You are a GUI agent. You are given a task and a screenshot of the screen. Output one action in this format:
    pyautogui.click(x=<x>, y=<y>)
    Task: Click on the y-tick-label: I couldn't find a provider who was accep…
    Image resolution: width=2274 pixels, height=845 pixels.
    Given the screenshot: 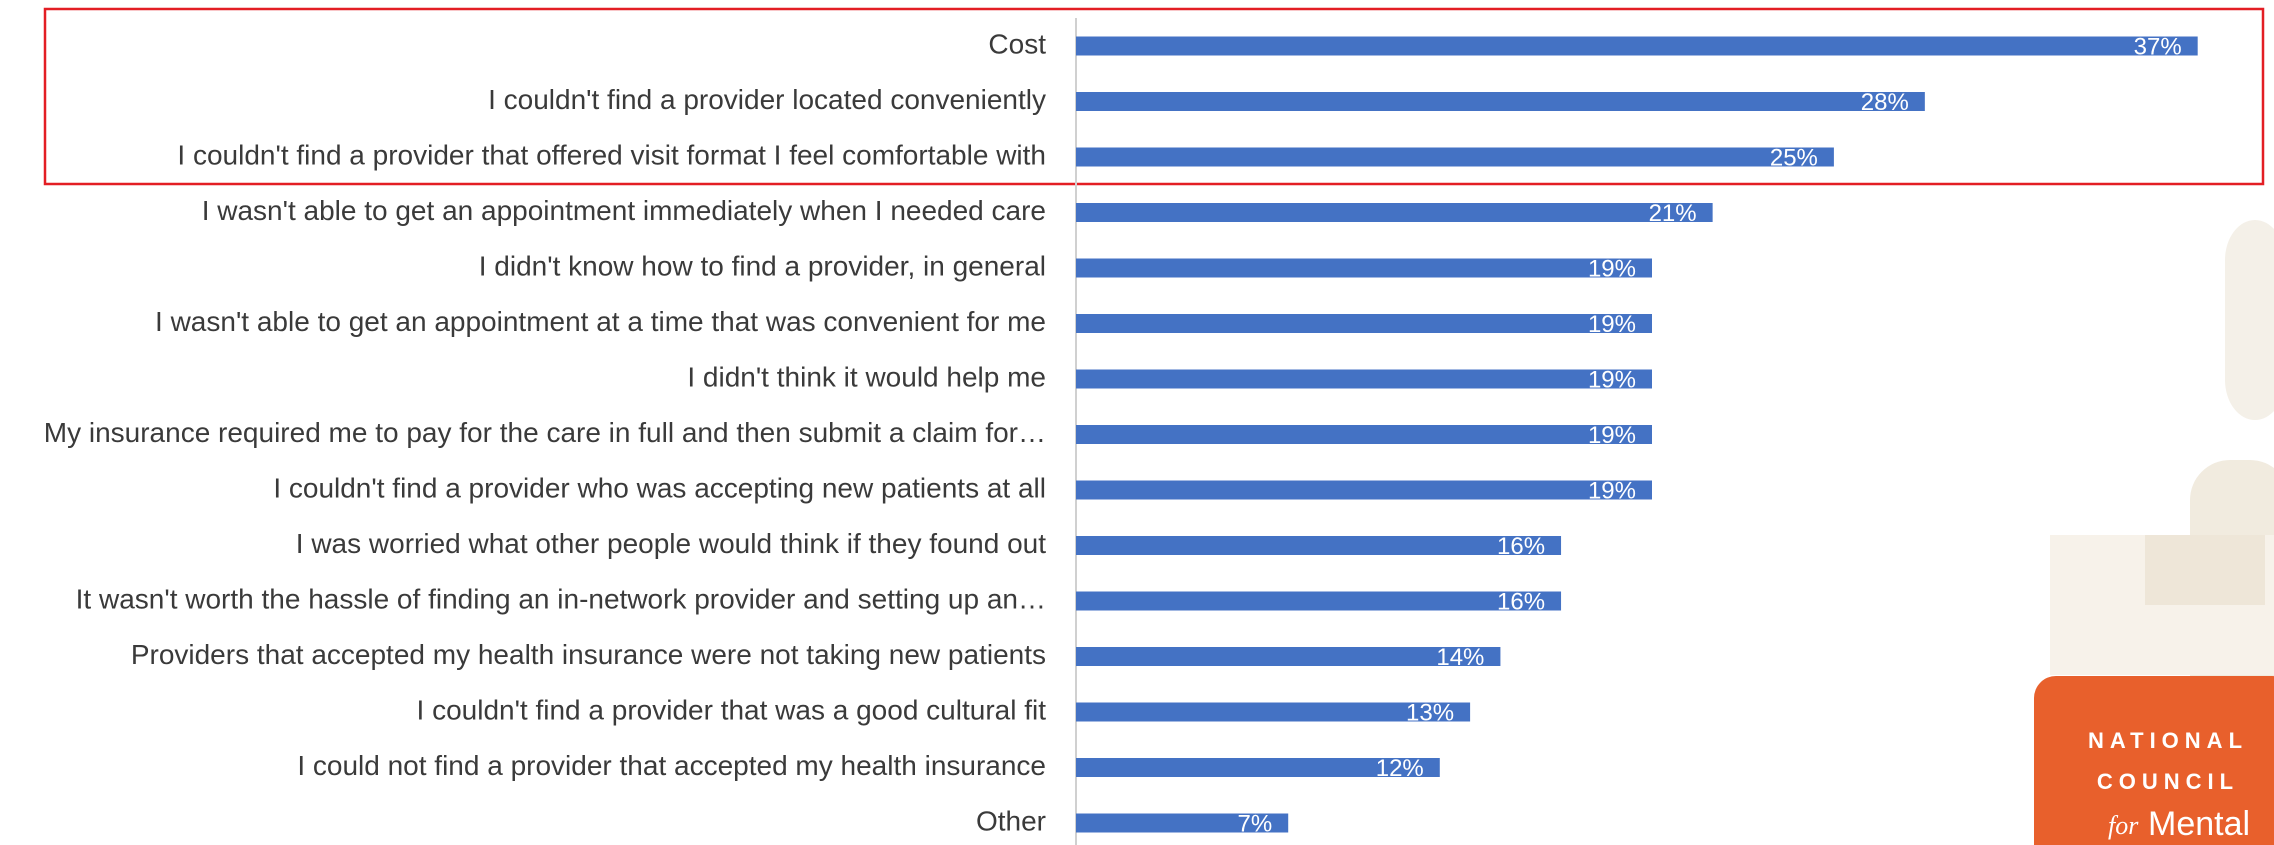 What is the action you would take?
    pyautogui.click(x=659, y=487)
    